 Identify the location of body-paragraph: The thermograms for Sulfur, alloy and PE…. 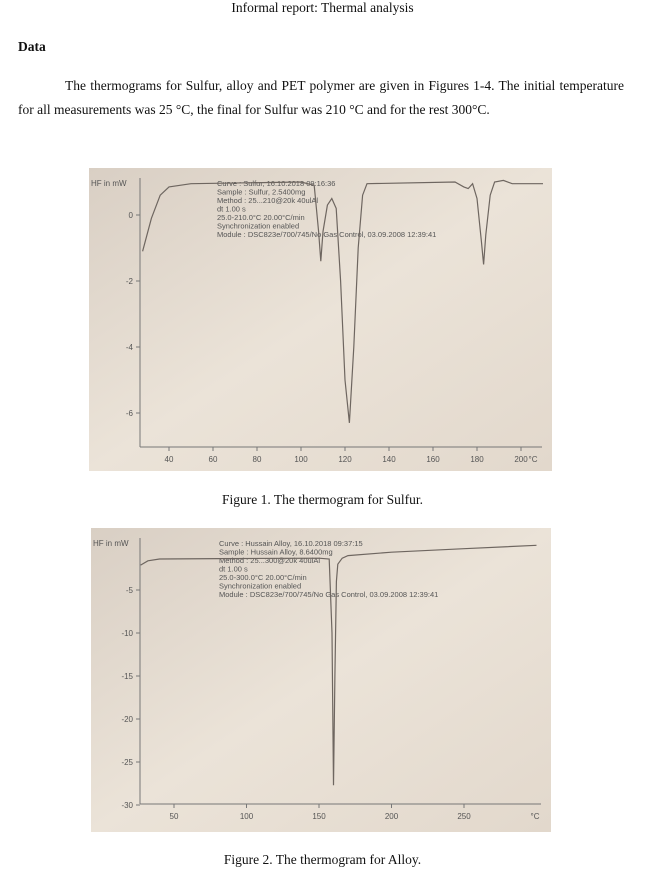
(321, 98).